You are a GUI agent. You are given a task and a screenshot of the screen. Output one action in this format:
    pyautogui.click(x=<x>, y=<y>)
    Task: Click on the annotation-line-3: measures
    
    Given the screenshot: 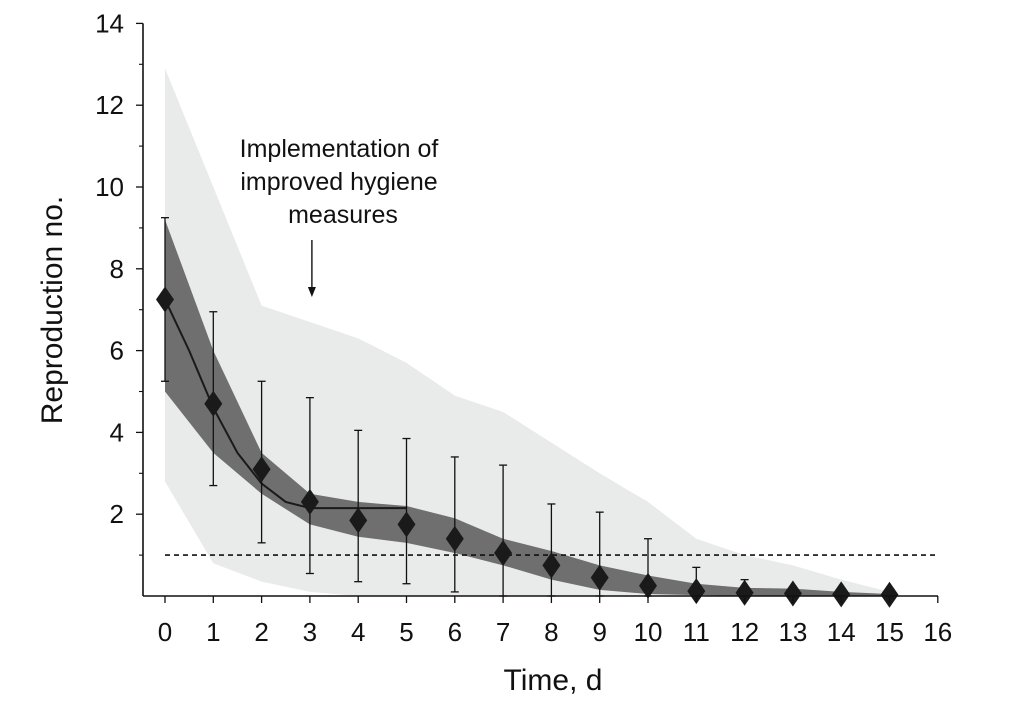 What is the action you would take?
    pyautogui.click(x=343, y=215)
    